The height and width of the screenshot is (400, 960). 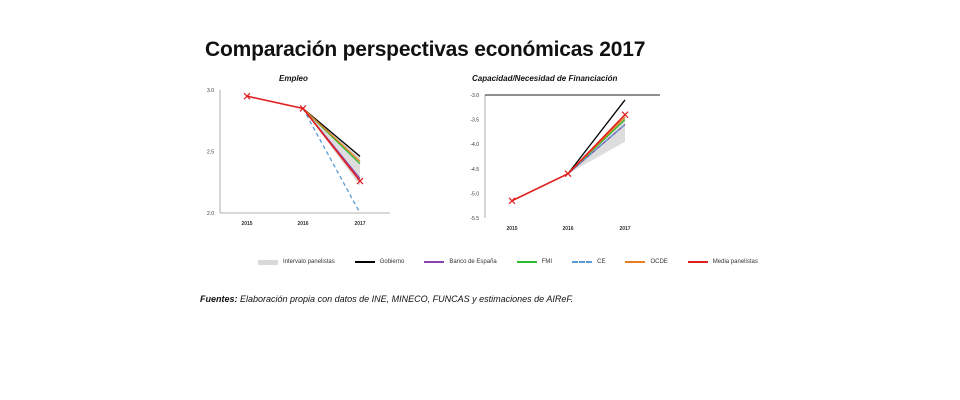 I want to click on series-line-gobierno, so click(x=596, y=137).